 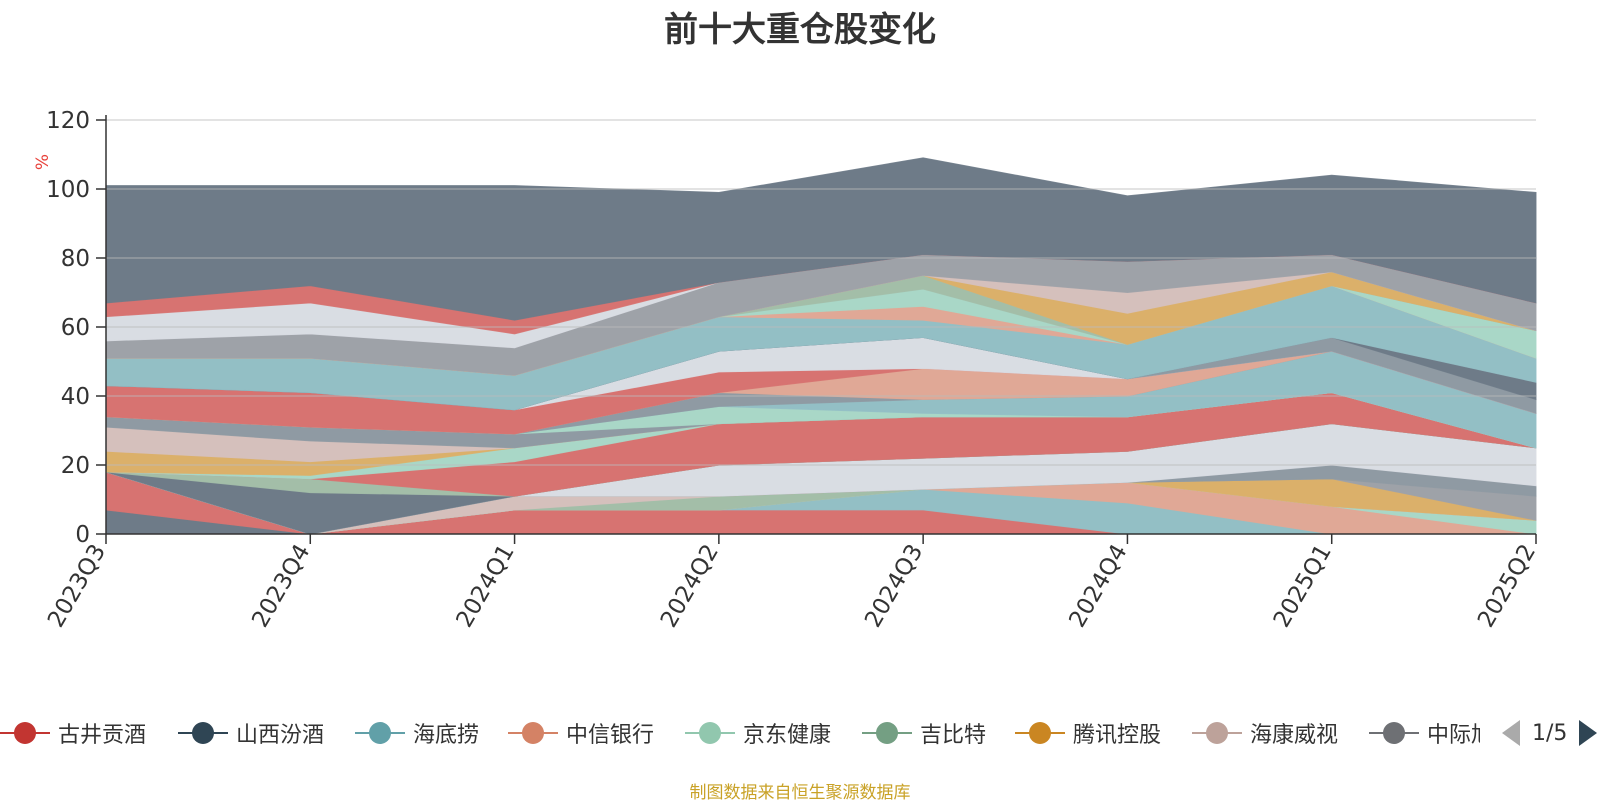 I want to click on next-page-icon, so click(x=1588, y=733).